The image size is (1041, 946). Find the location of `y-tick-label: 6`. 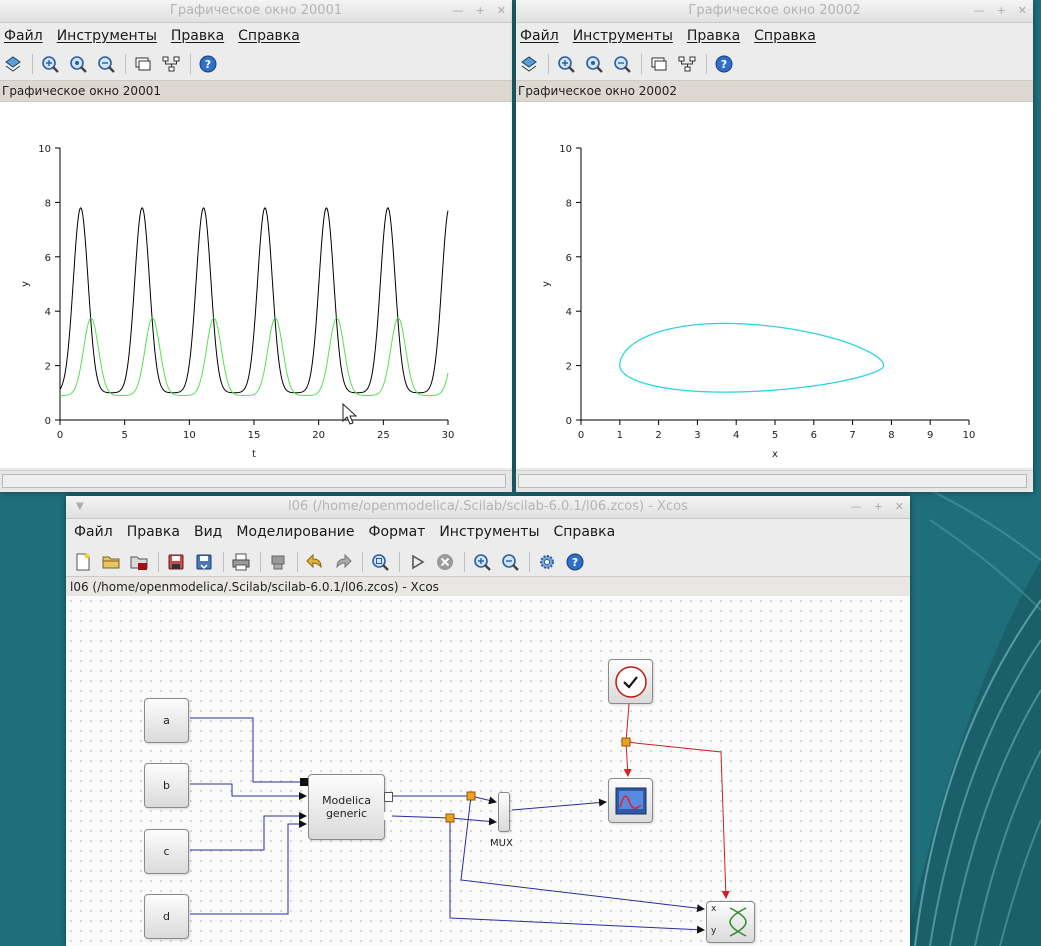

y-tick-label: 6 is located at coordinates (48, 258).